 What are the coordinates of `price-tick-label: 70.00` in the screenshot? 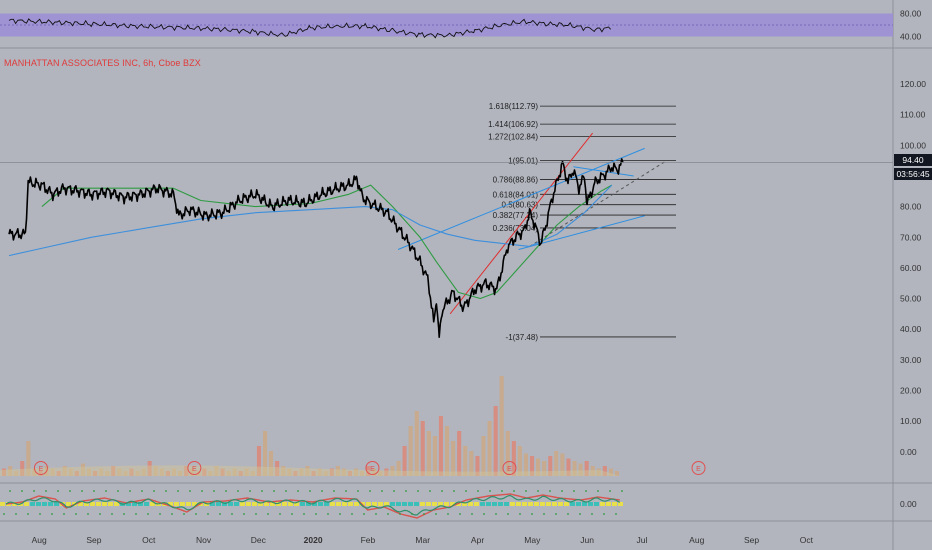 It's located at (911, 237).